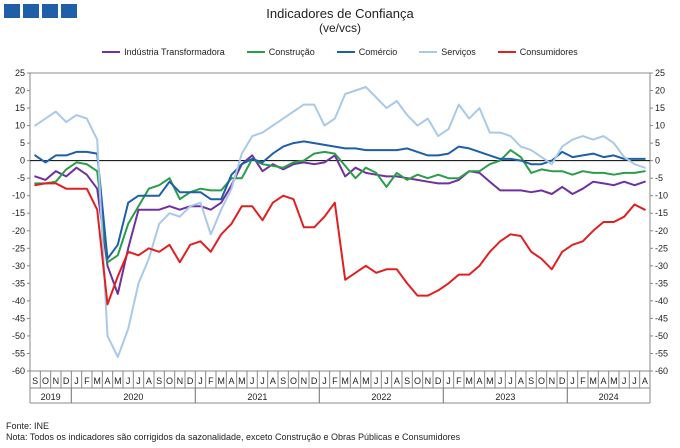 The image size is (680, 448). I want to click on x-year-label: 2022, so click(381, 397).